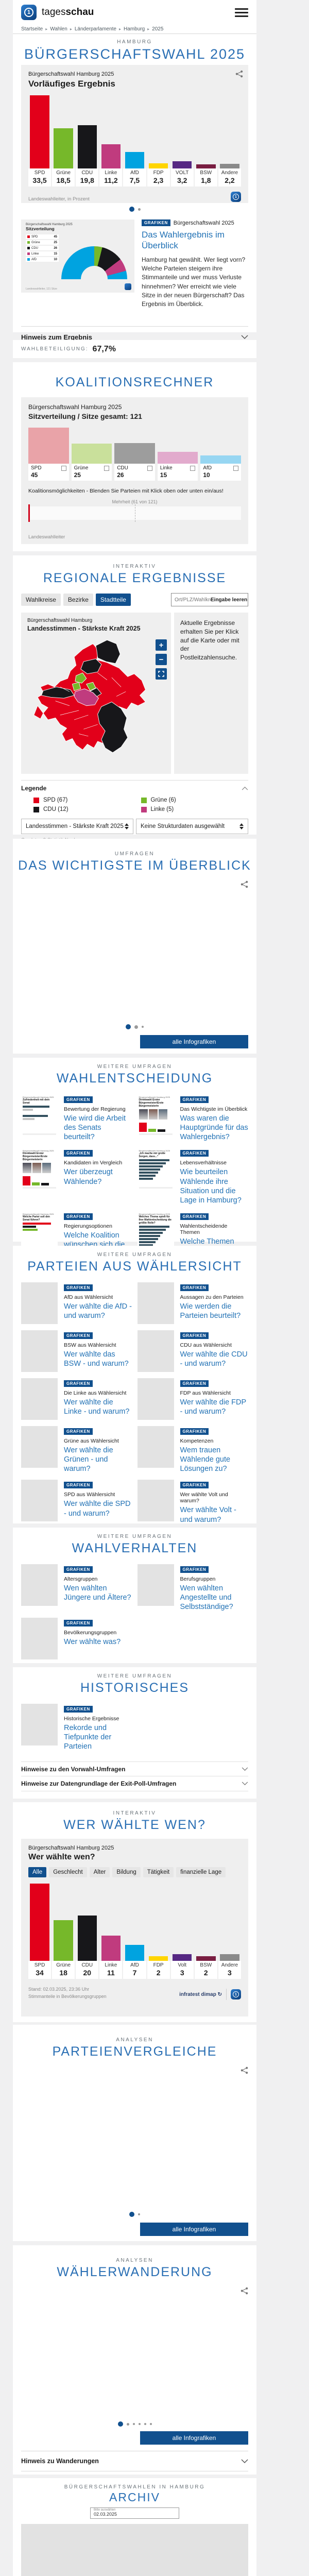 The image size is (309, 2576). What do you see at coordinates (135, 788) in the screenshot?
I see `legend-accordion: Legende` at bounding box center [135, 788].